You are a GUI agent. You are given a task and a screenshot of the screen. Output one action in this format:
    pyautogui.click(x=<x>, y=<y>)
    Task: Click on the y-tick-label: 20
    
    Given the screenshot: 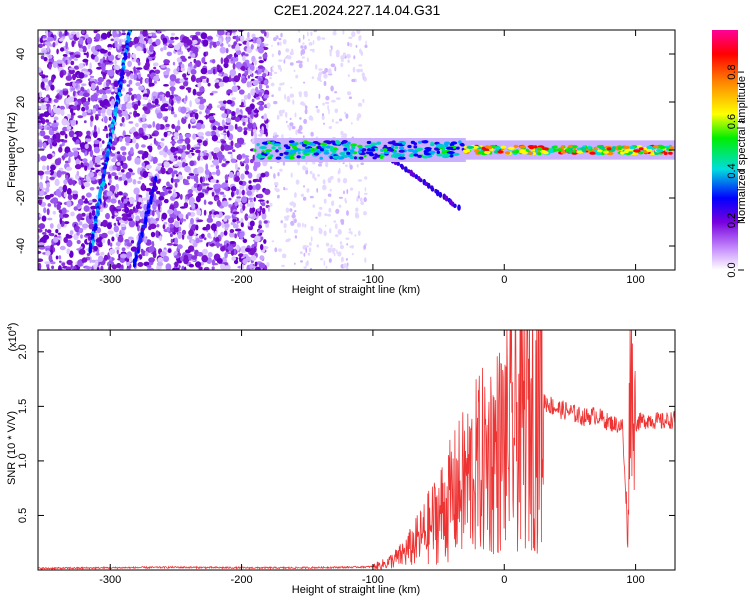 What is the action you would take?
    pyautogui.click(x=21, y=102)
    